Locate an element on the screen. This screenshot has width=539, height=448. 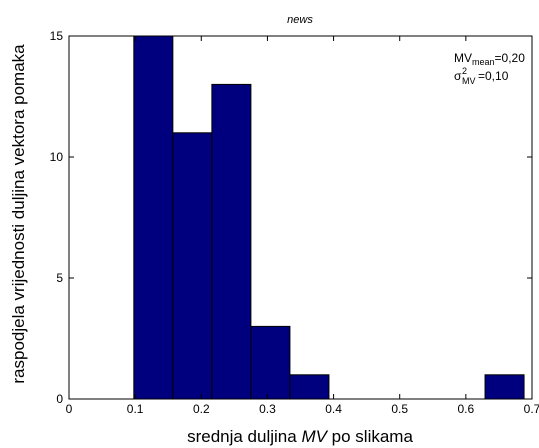
x-tick-label-0: 0 is located at coordinates (69, 409).